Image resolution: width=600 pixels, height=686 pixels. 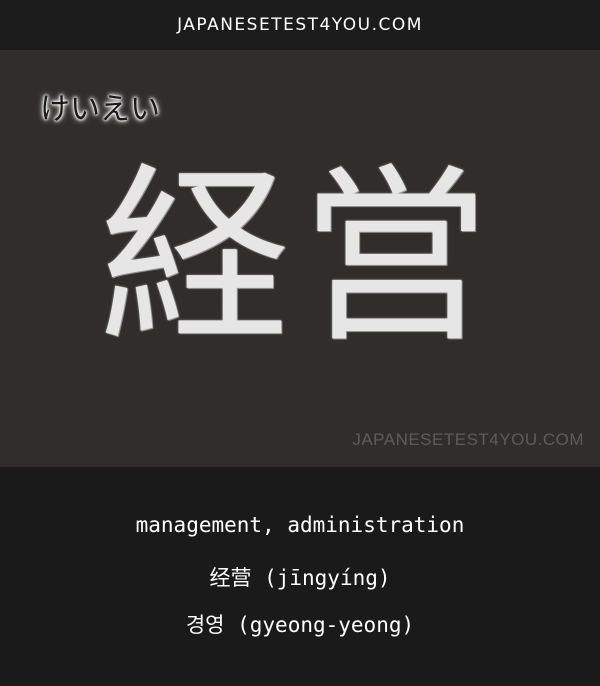 What do you see at coordinates (468, 439) in the screenshot?
I see `watermark: JAPANESETEST4YOU.COM` at bounding box center [468, 439].